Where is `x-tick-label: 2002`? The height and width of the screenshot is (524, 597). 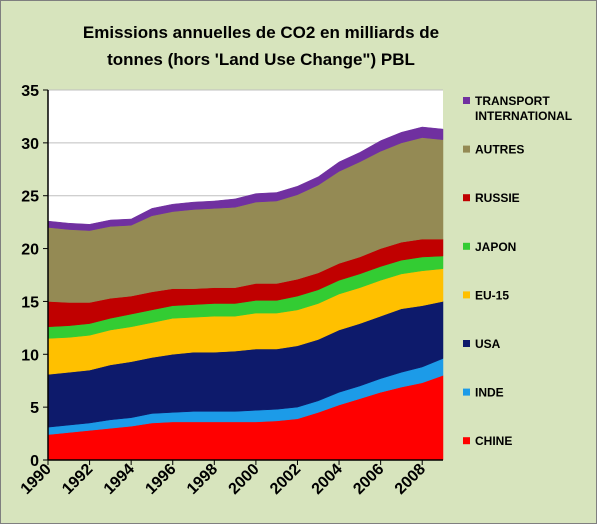 x-tick-label: 2002 is located at coordinates (285, 479).